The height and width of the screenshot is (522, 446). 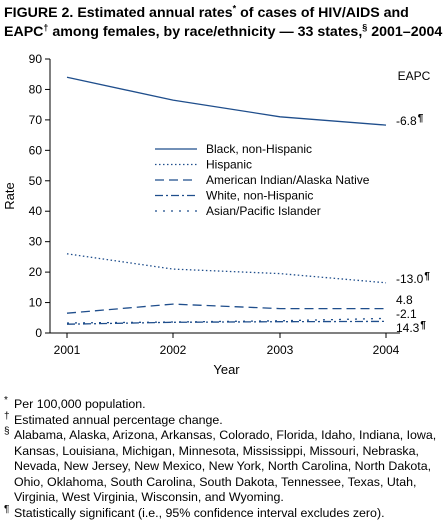 What do you see at coordinates (36, 181) in the screenshot?
I see `y-tick-label: 50` at bounding box center [36, 181].